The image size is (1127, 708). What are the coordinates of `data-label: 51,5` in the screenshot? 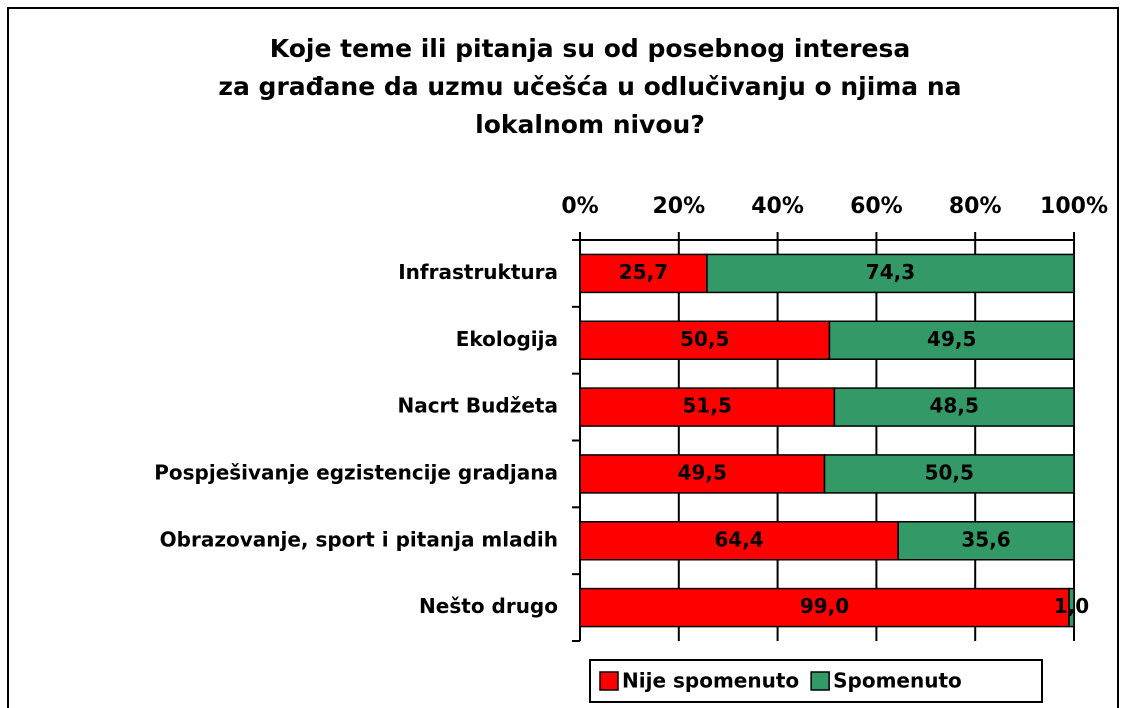 It's located at (707, 406).